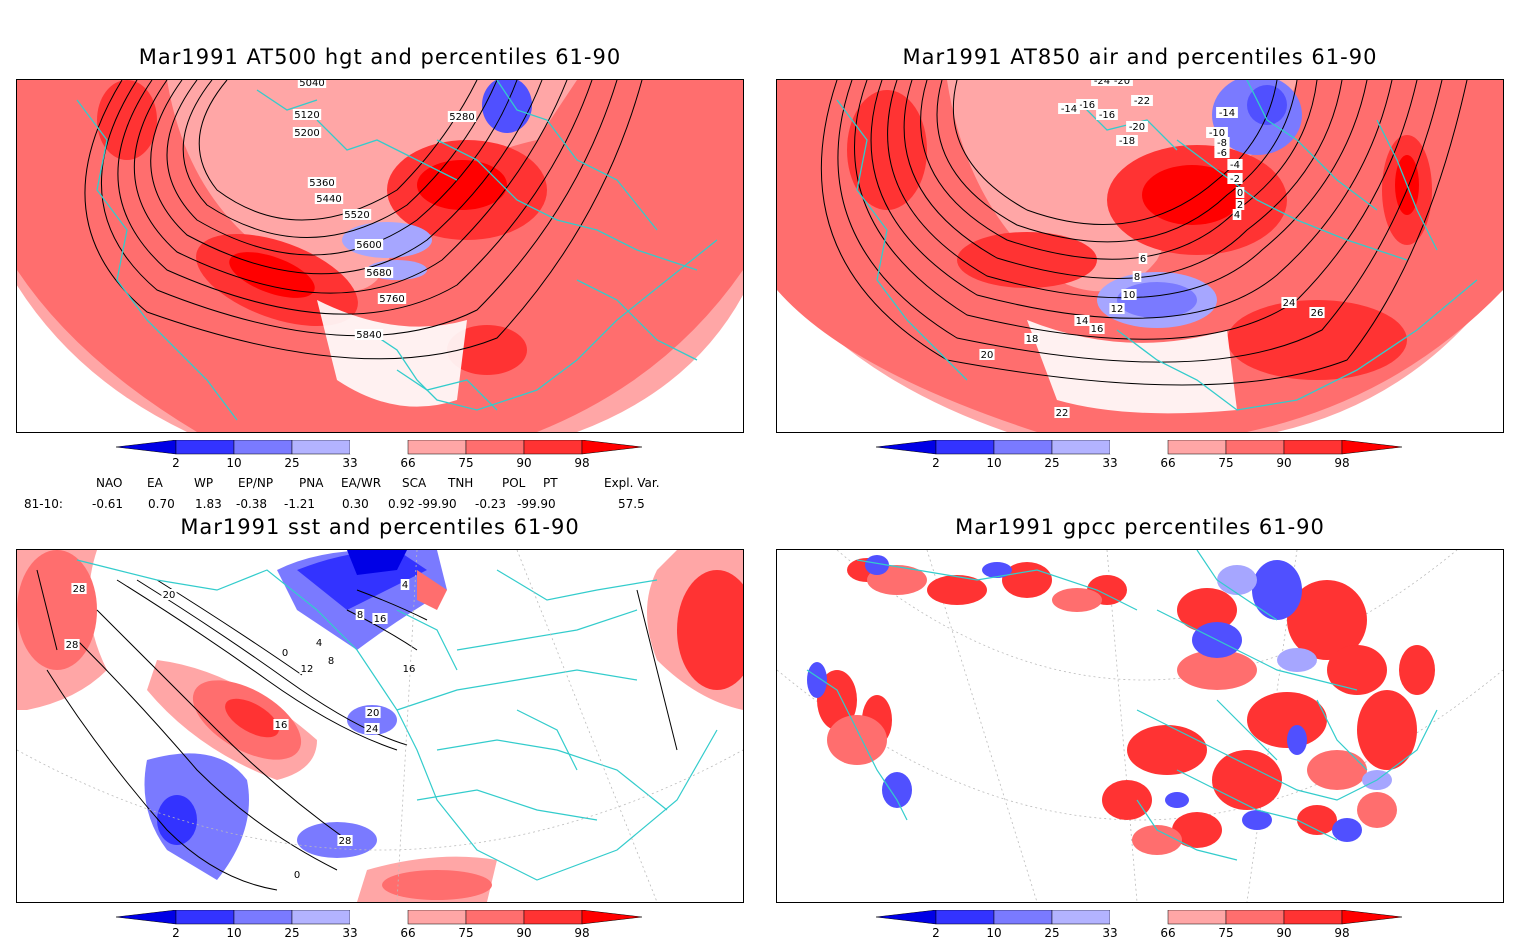  What do you see at coordinates (1140, 527) in the screenshot?
I see `panel-title-gpcc: Mar1991 gpcc percentiles 61-90` at bounding box center [1140, 527].